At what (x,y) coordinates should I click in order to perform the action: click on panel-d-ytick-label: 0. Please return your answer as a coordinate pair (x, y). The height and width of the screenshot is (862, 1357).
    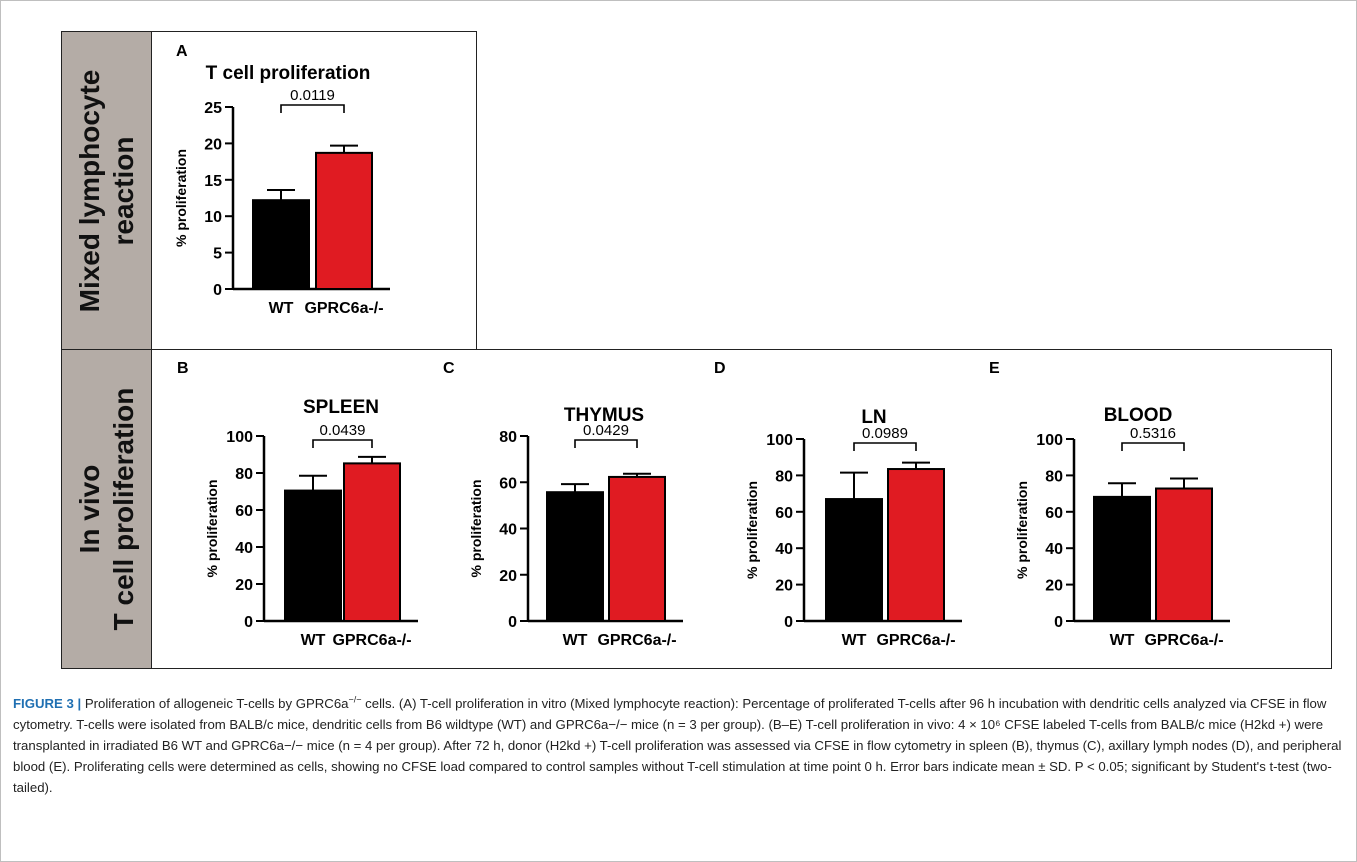
    Looking at the image, I should click on (788, 622).